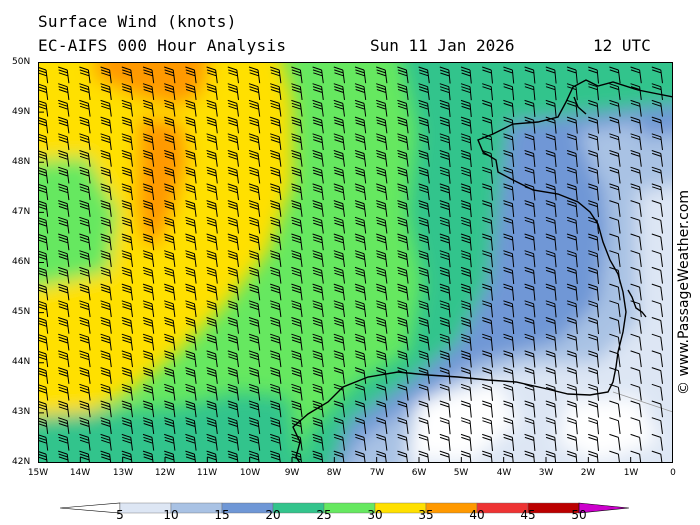  Describe the element at coordinates (90, 508) in the screenshot. I see `legend-swatch` at that location.